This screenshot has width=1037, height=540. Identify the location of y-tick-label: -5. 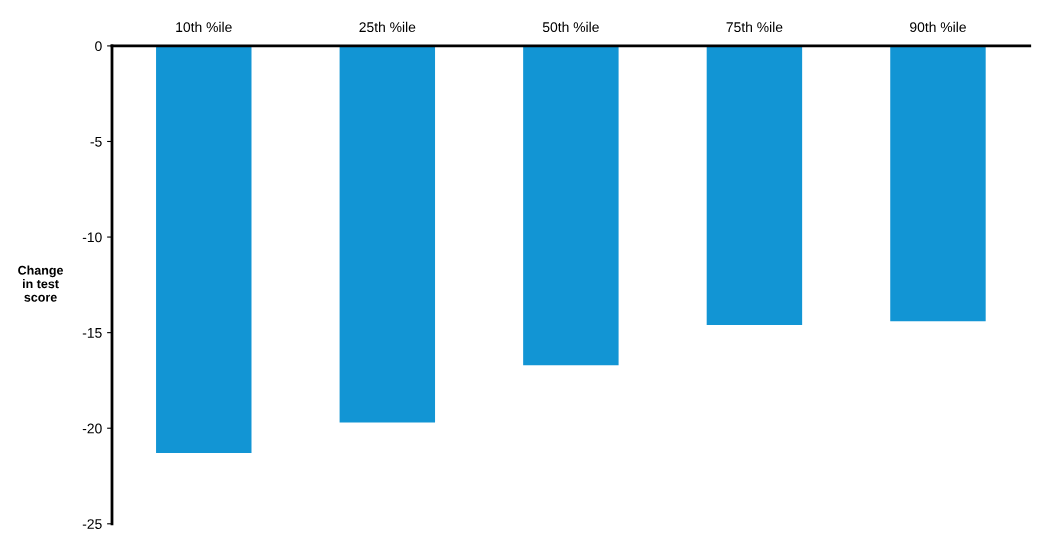
(96, 141).